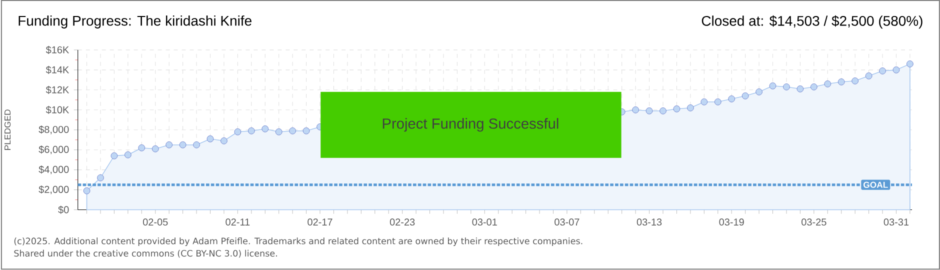 The image size is (940, 270). What do you see at coordinates (470, 125) in the screenshot?
I see `annotation: Project Funding Successful` at bounding box center [470, 125].